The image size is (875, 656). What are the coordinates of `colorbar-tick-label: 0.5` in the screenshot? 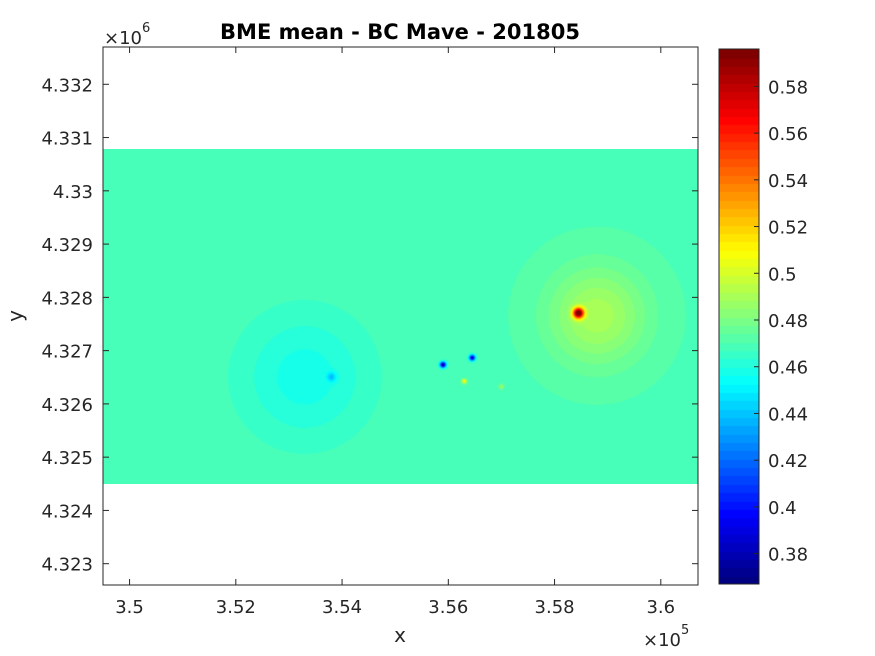 It's located at (782, 274).